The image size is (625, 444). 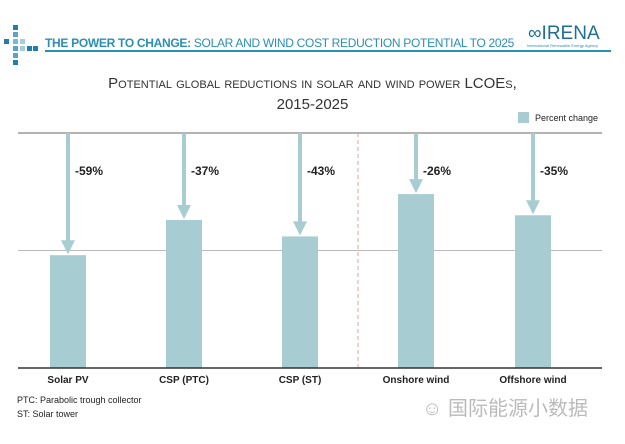 I want to click on category-label-4: Offshore wind, so click(x=532, y=380).